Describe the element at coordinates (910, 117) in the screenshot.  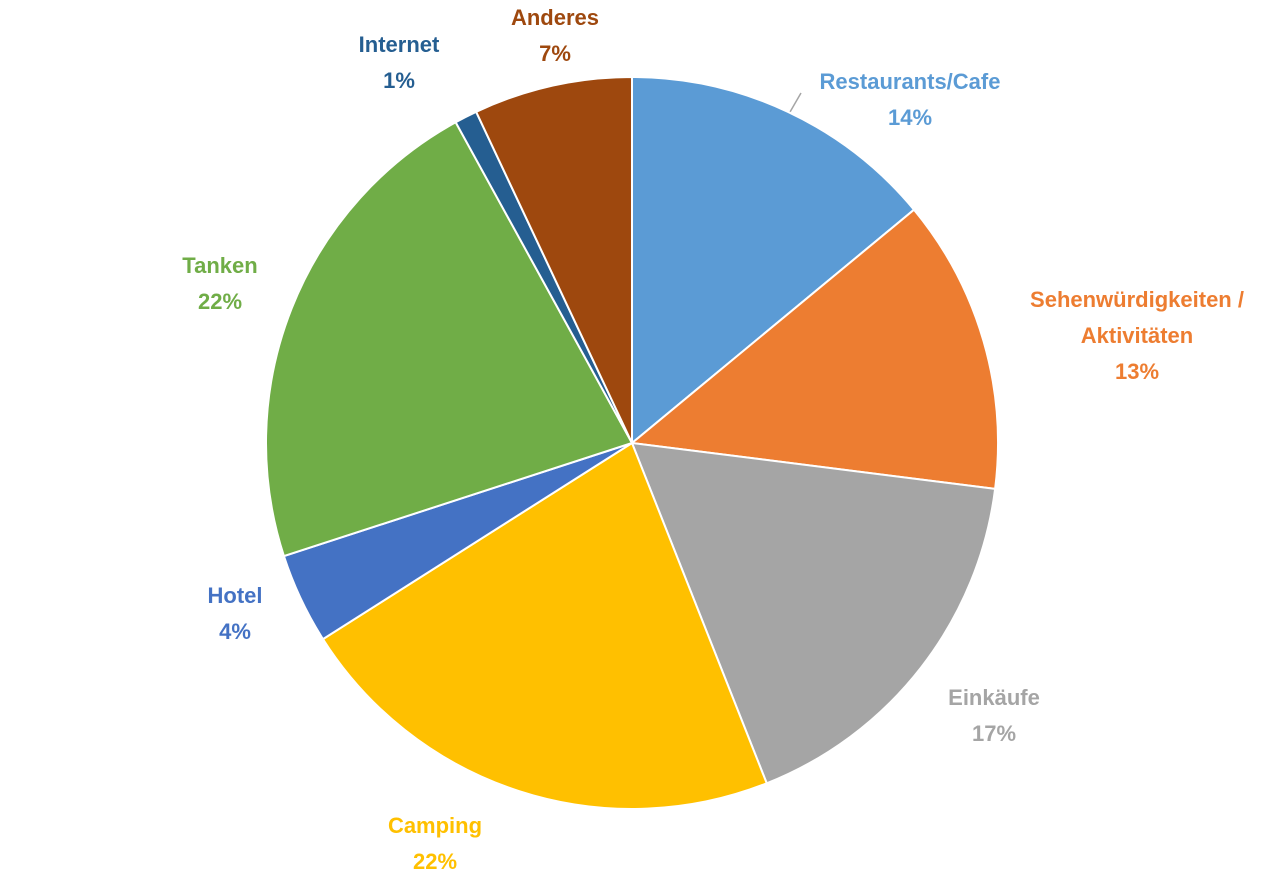
I see `value-label: 14%` at that location.